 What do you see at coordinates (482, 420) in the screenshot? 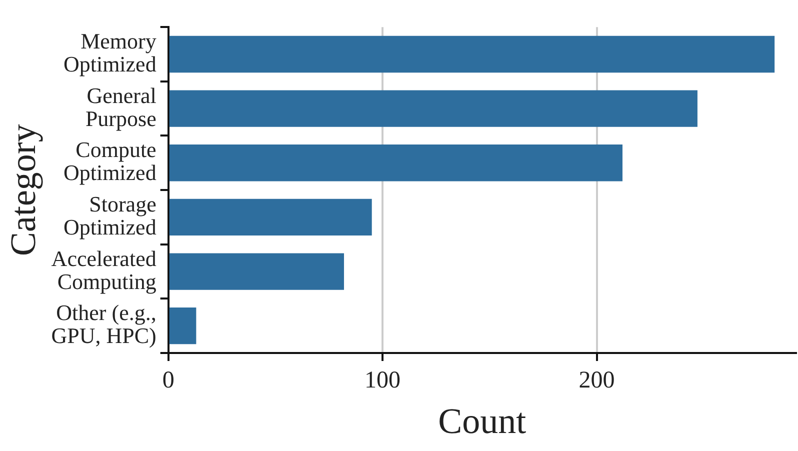
I see `x-axis-title: Count` at bounding box center [482, 420].